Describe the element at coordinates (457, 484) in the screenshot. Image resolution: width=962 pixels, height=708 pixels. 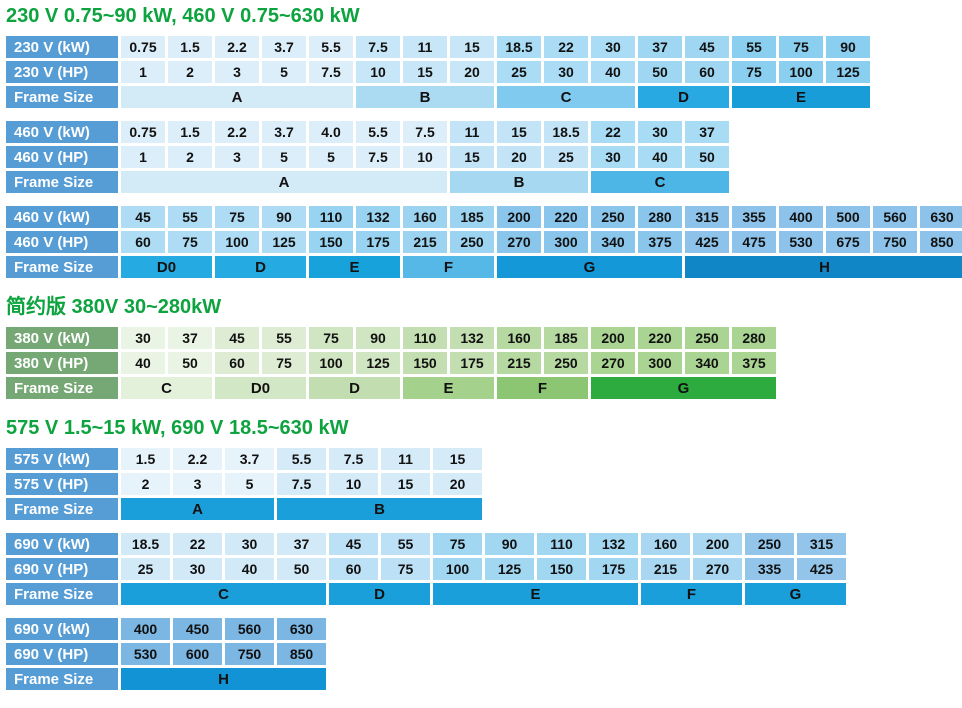
I see `hp-cell: 20` at that location.